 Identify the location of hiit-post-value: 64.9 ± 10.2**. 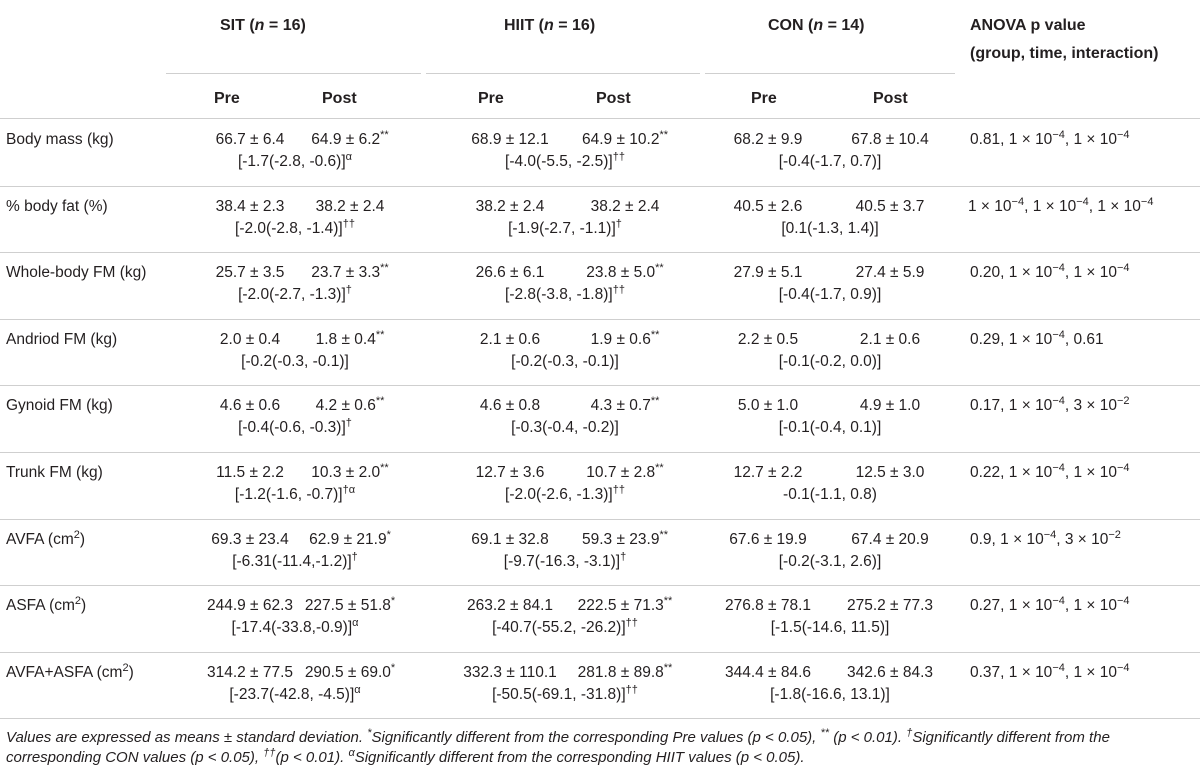
(625, 139).